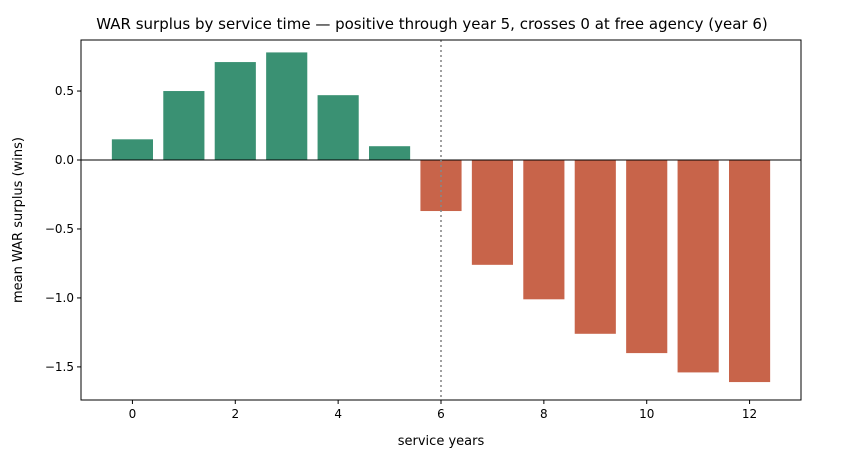  I want to click on y-axis-ticks: 0.5 0.0 −0.5 −1.0 −1.5, so click(63, 229).